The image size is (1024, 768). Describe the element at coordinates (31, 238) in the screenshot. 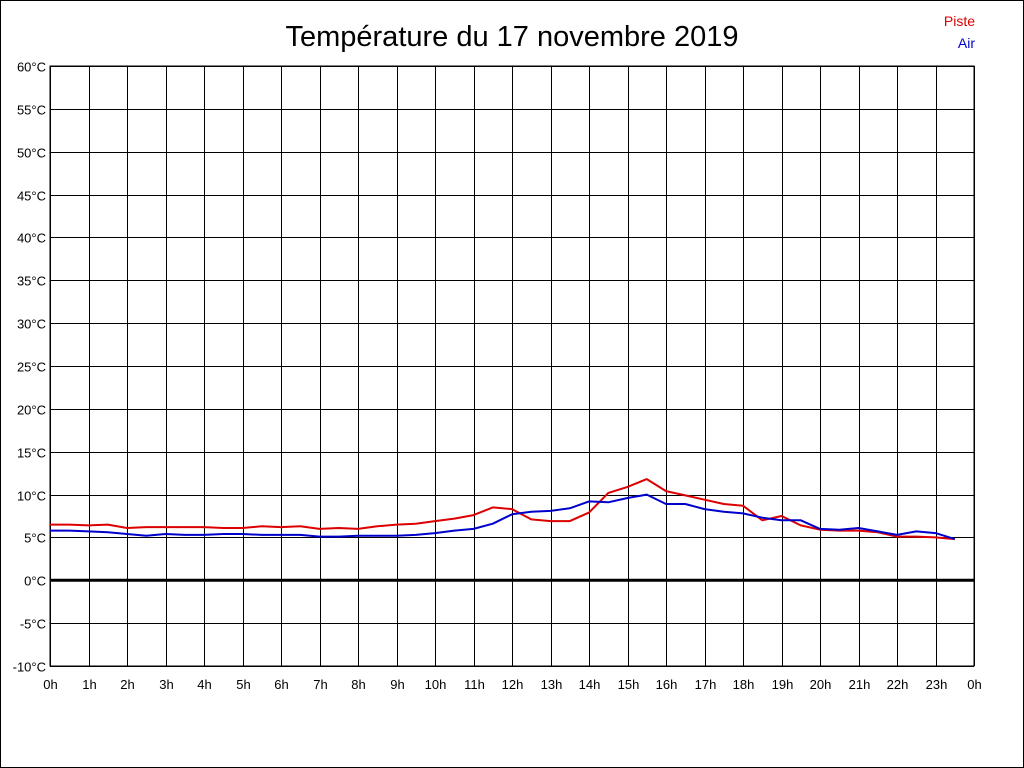

I see `y-tick-label: 40°C` at that location.